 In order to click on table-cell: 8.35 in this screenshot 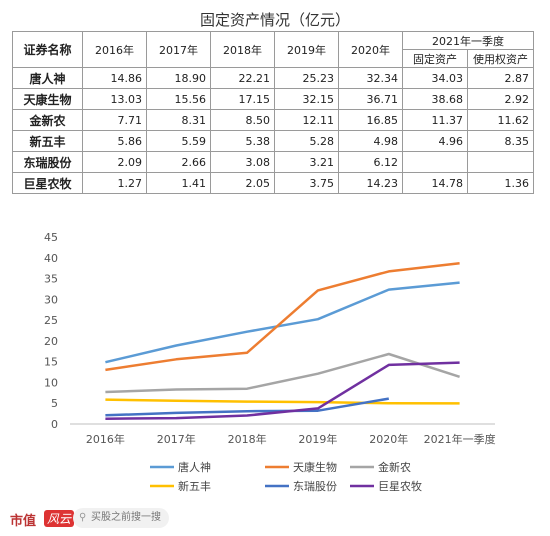, I will do `click(500, 141)`.